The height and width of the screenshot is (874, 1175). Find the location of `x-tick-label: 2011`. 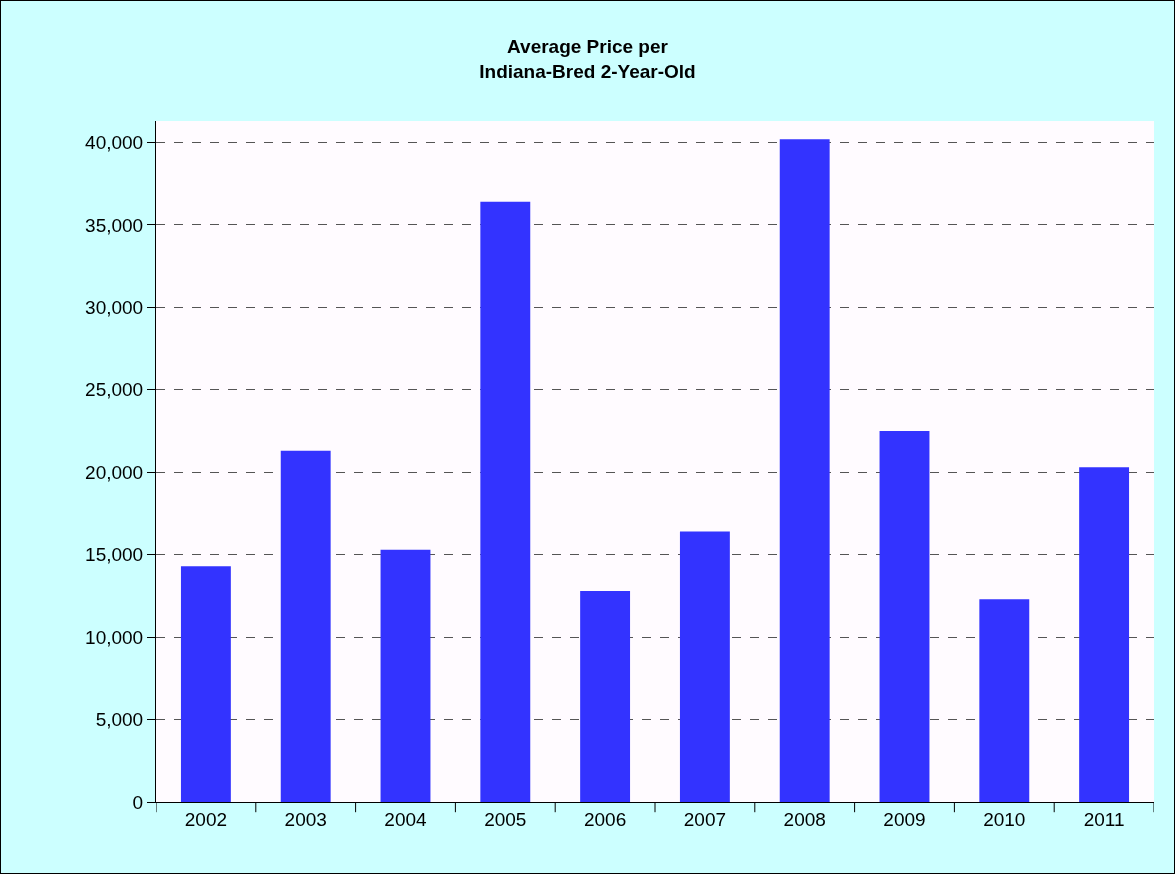

x-tick-label: 2011 is located at coordinates (1104, 819).